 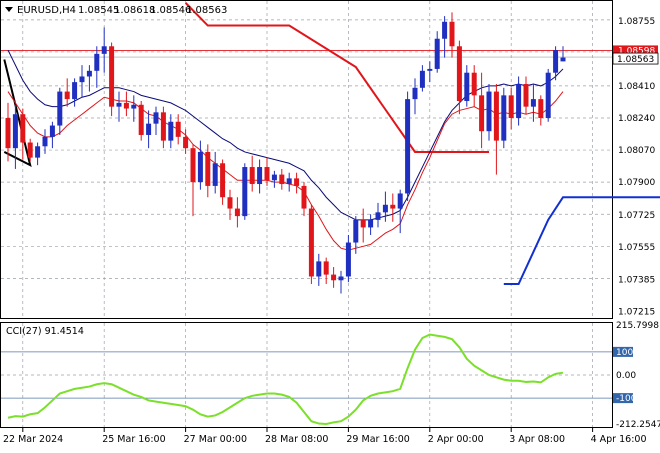 What do you see at coordinates (636, 248) in the screenshot?
I see `price-tick-label: 1.07555` at bounding box center [636, 248].